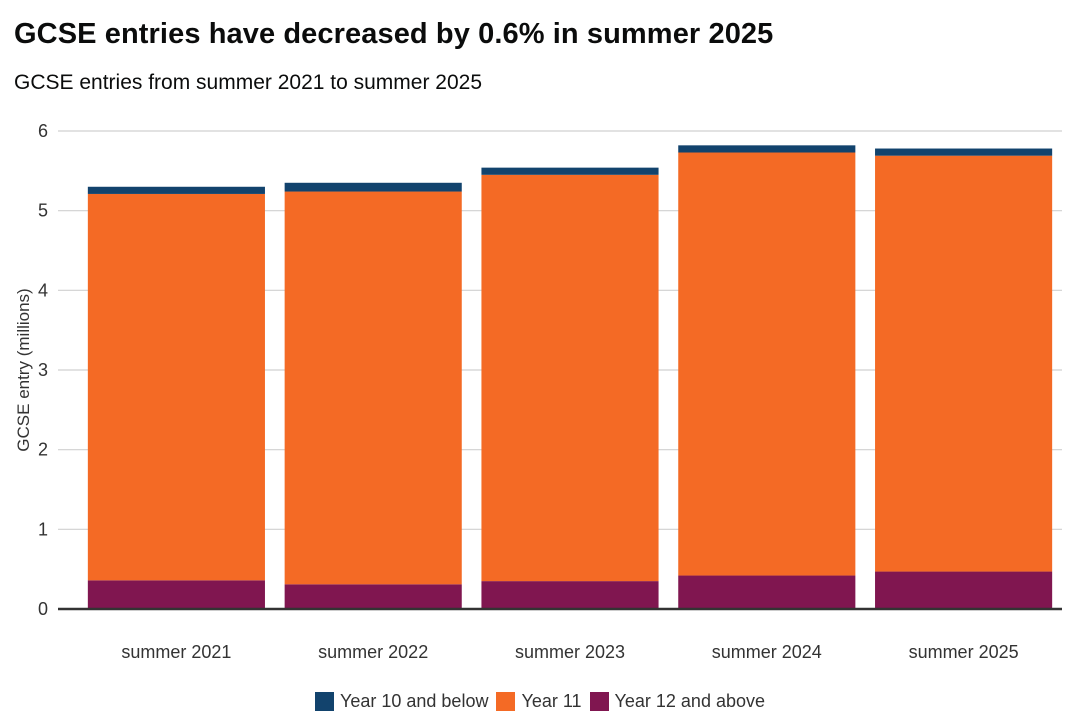 The height and width of the screenshot is (718, 1080). Describe the element at coordinates (43, 450) in the screenshot. I see `y-tick-label: 2` at that location.